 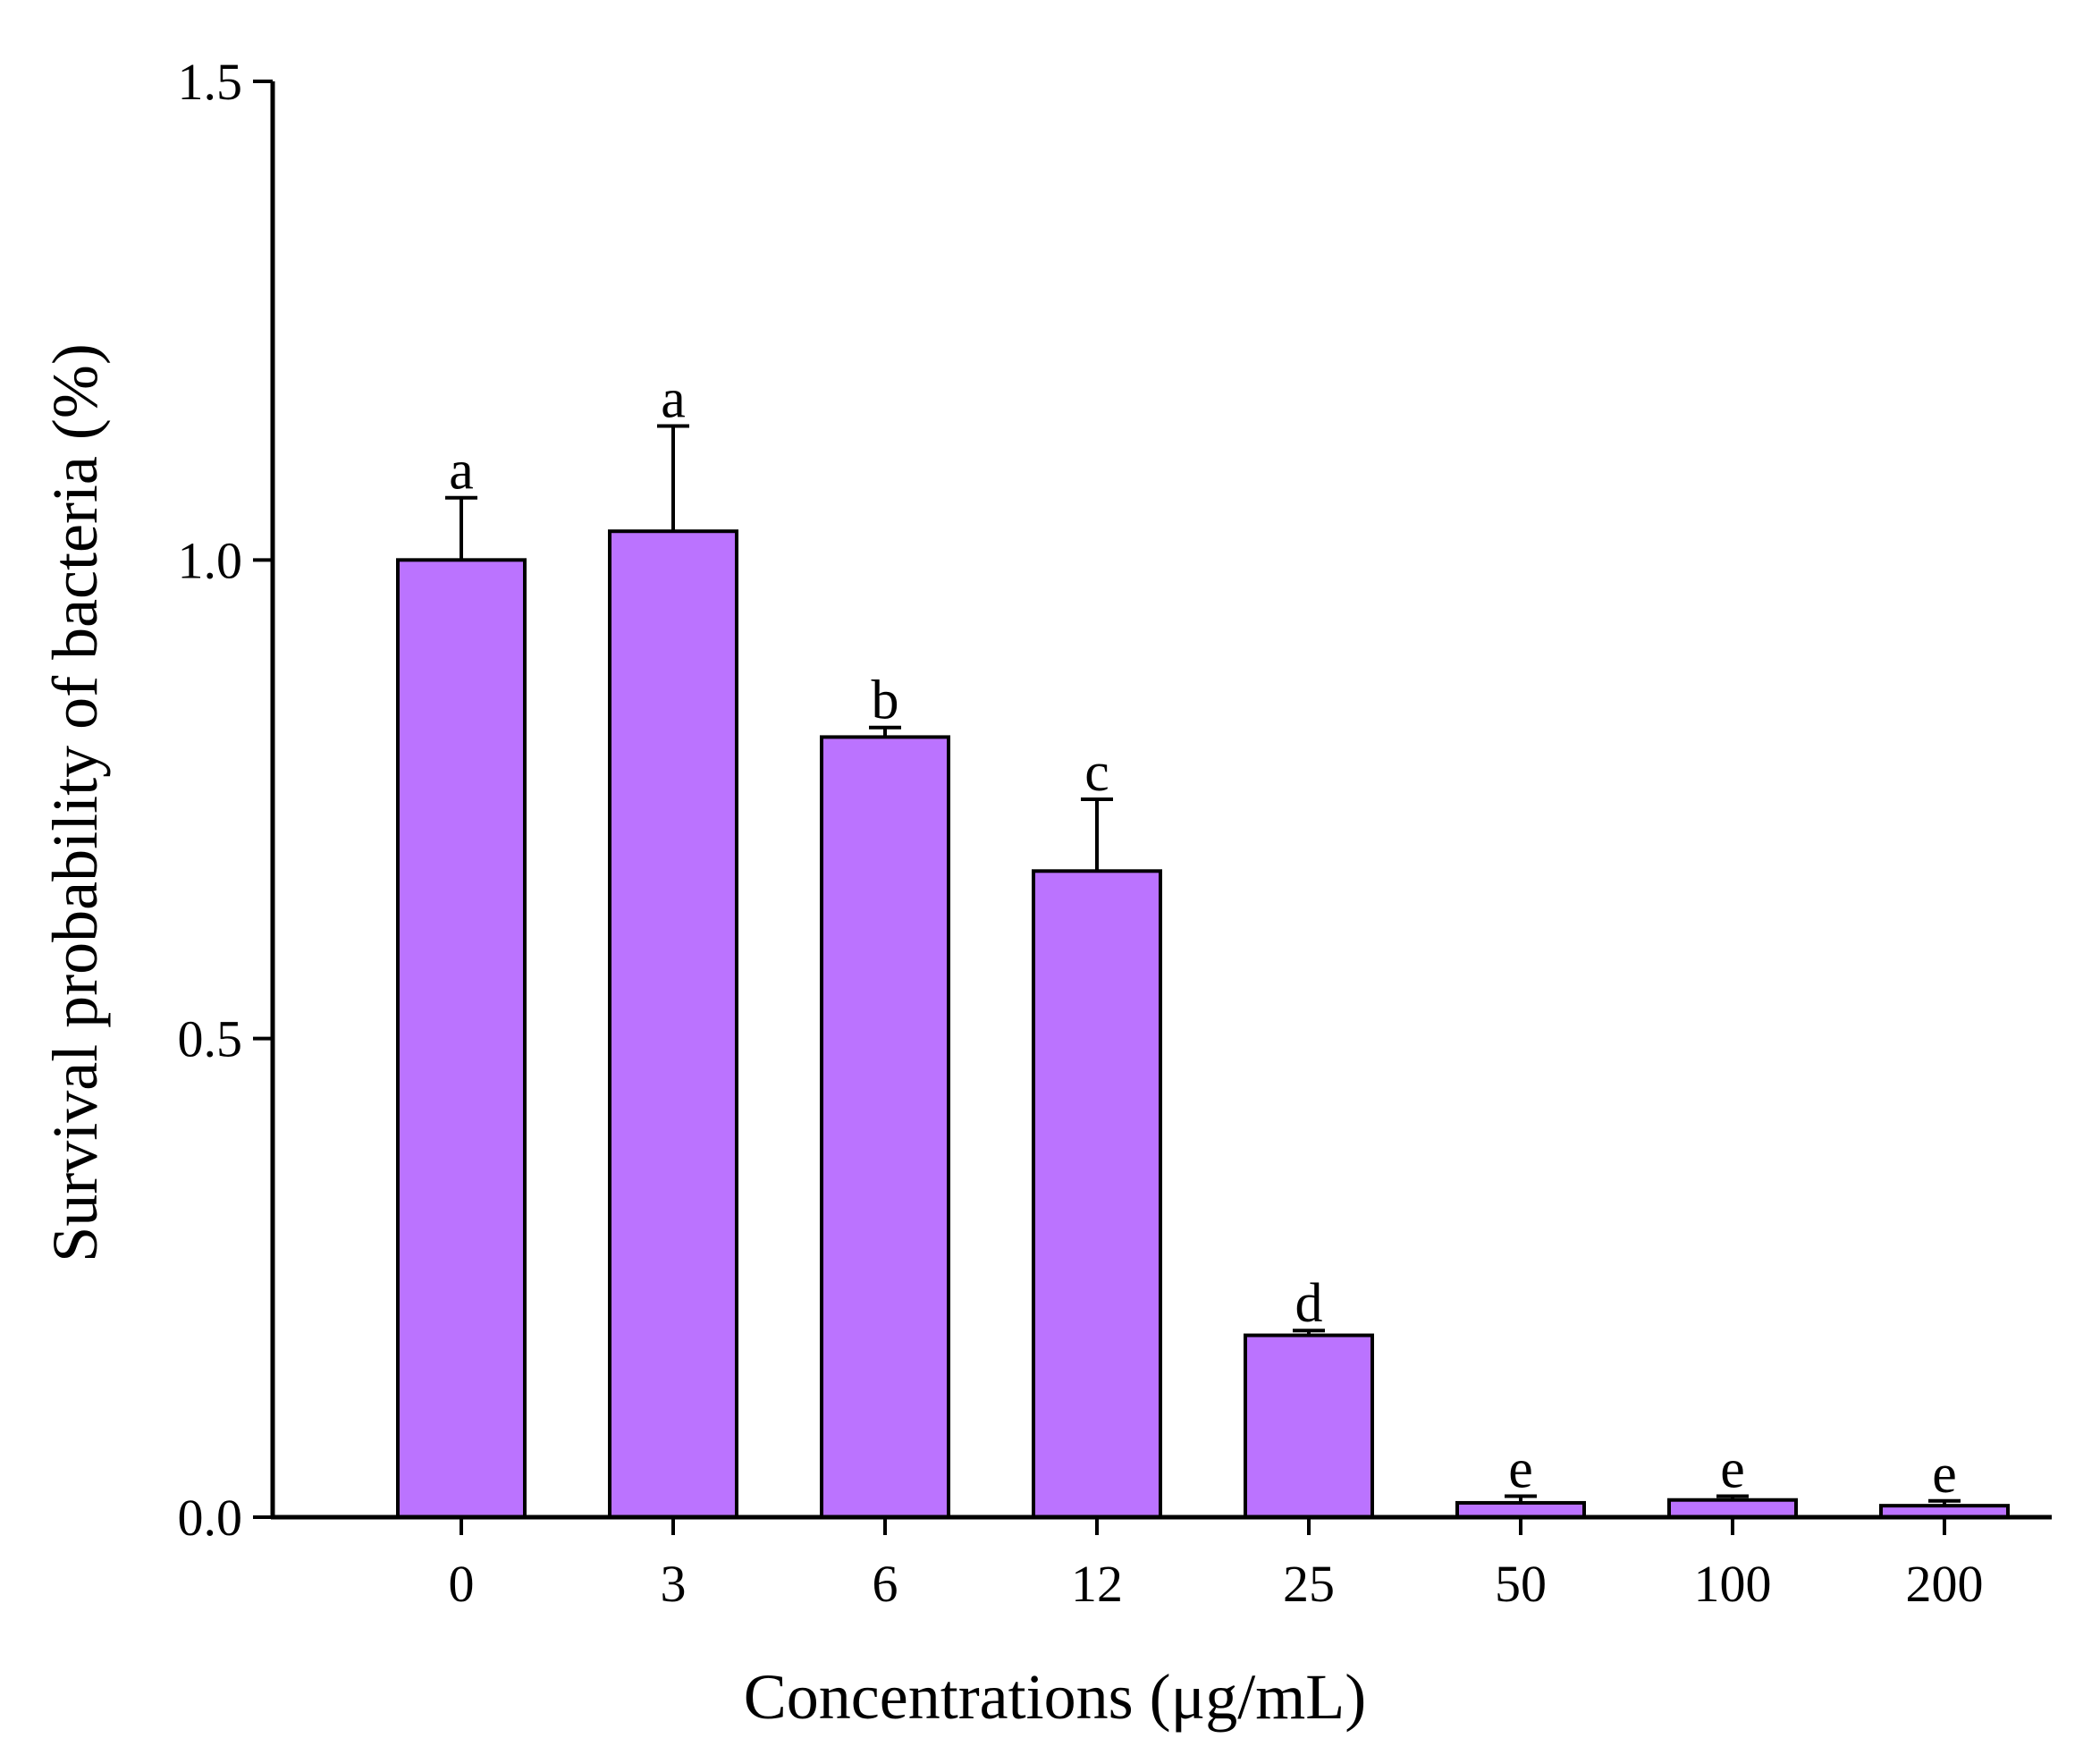 I want to click on y-tick-label: 0.0, so click(x=210, y=1518).